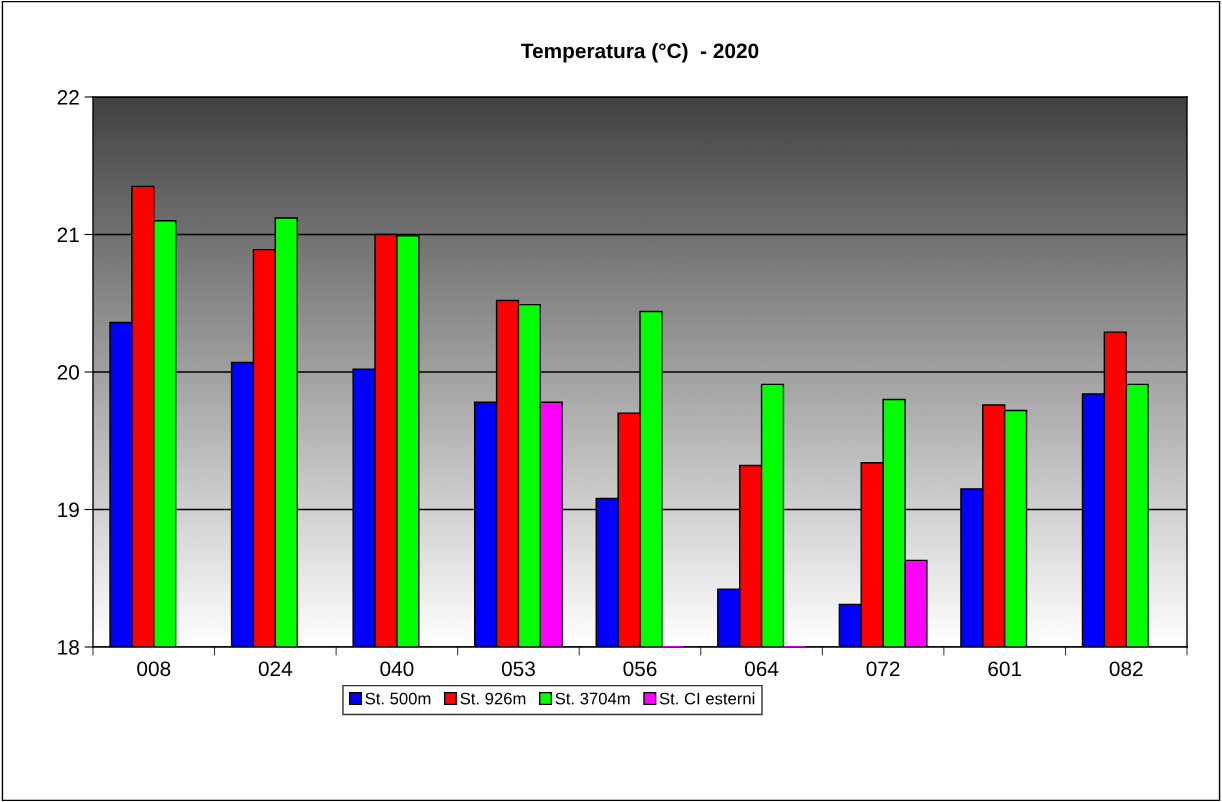  I want to click on y-tick-label: 22, so click(68, 97).